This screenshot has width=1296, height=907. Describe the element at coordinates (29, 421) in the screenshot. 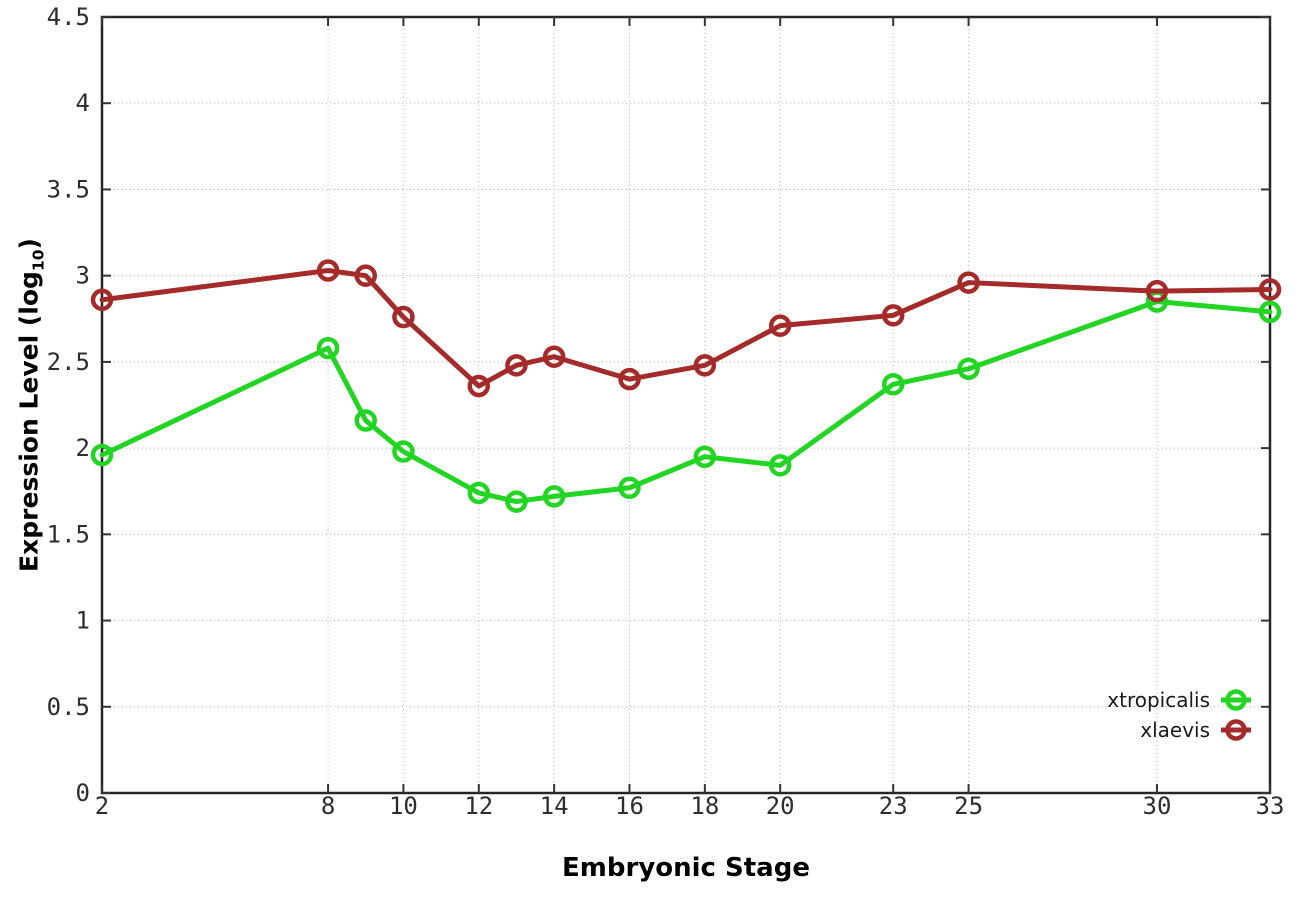

I see `y-axis-title-text: Expression Level (log` at that location.